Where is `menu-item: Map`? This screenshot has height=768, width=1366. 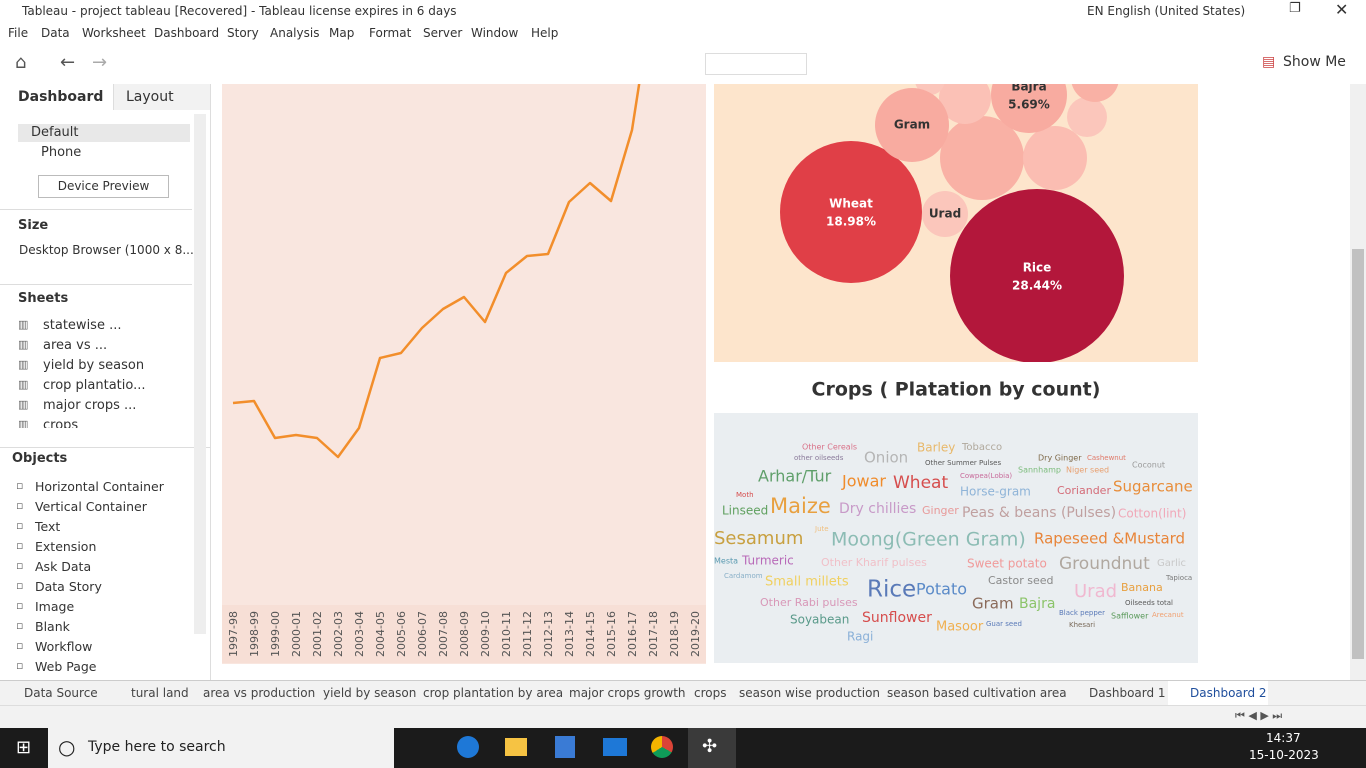
menu-item: Map is located at coordinates (342, 33).